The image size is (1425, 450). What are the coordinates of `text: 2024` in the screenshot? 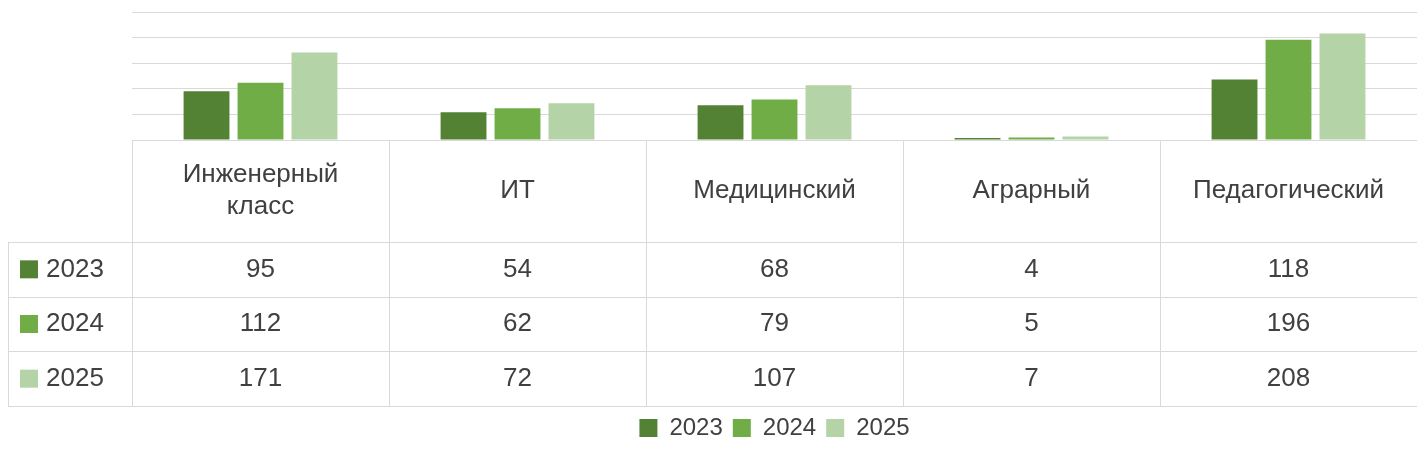 It's located at (789, 426).